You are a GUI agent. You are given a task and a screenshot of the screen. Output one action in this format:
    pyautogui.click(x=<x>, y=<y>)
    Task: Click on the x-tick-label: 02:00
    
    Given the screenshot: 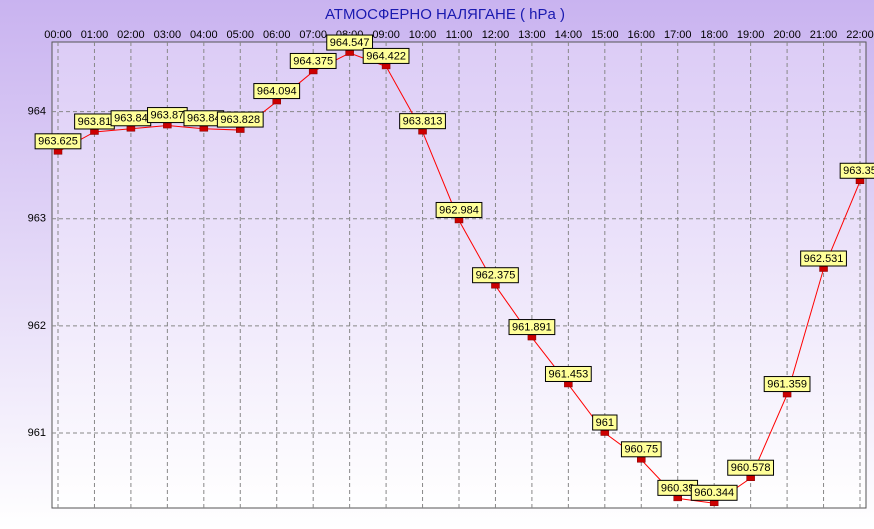 What is the action you would take?
    pyautogui.click(x=131, y=35)
    